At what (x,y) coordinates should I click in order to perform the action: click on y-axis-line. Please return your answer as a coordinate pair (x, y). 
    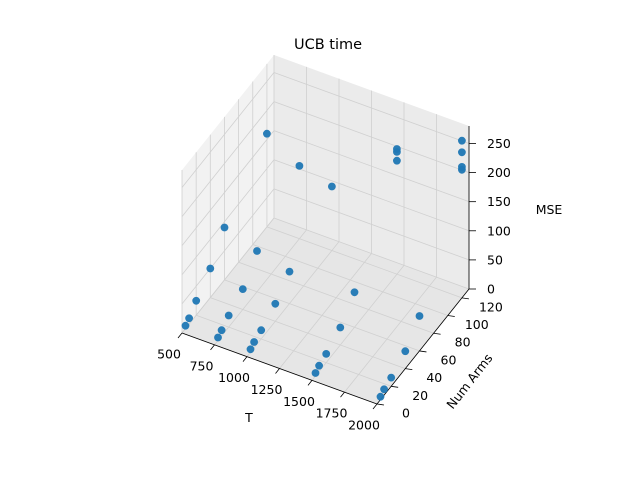
    Looking at the image, I should click on (423, 346).